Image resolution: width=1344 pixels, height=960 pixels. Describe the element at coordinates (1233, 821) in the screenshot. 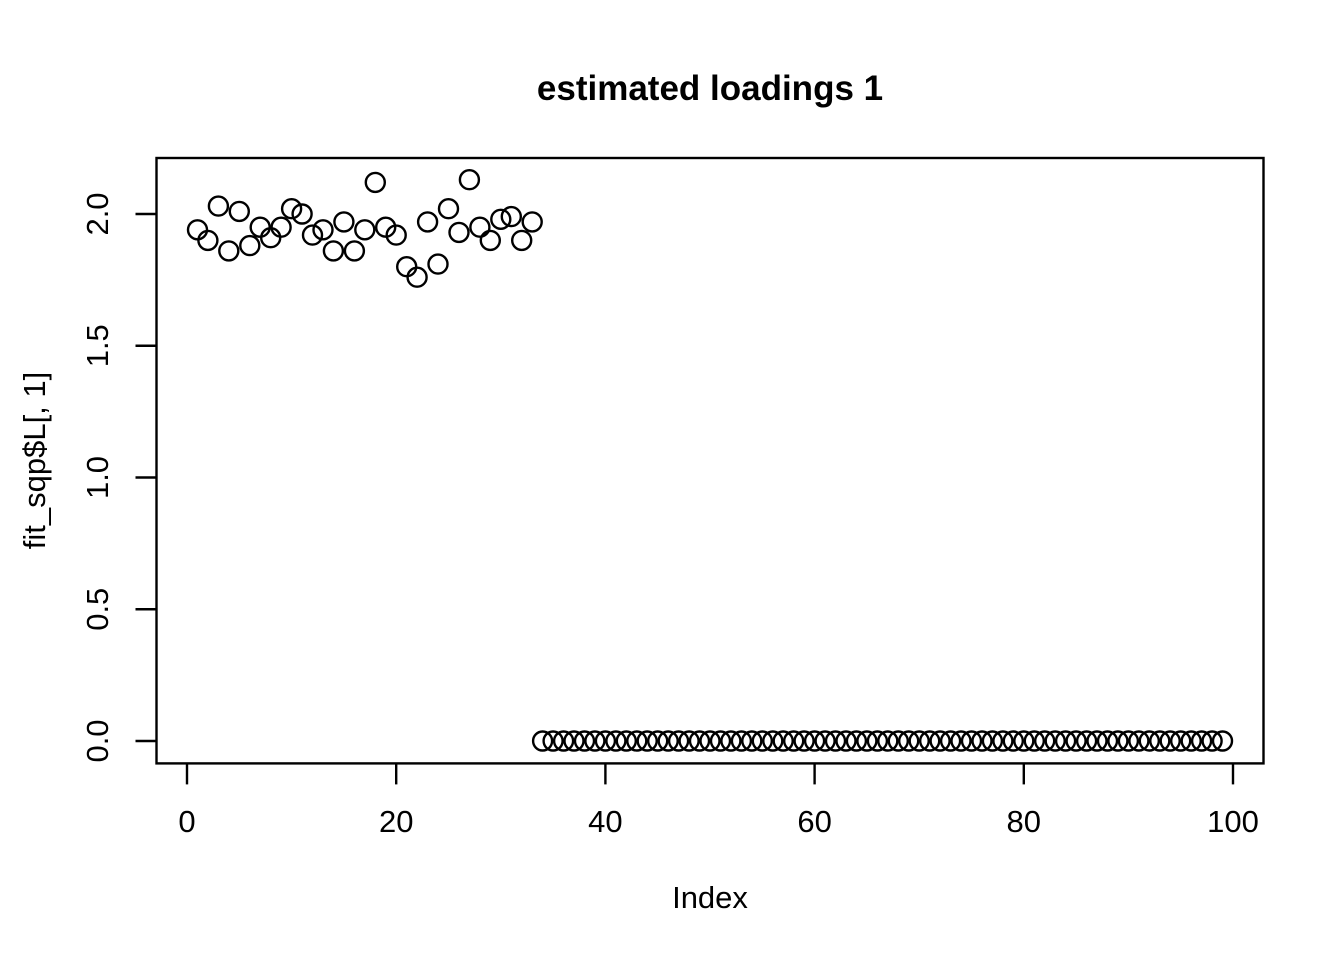

I see `x-tick-label: 100` at that location.